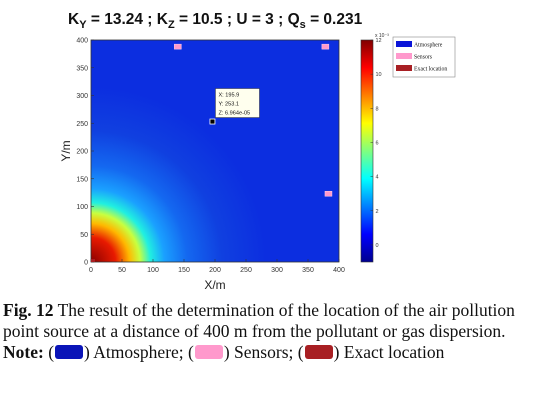 This screenshot has width=539, height=416. What do you see at coordinates (389, 352) in the screenshot?
I see `caption-item-exact: ) Exact location` at bounding box center [389, 352].